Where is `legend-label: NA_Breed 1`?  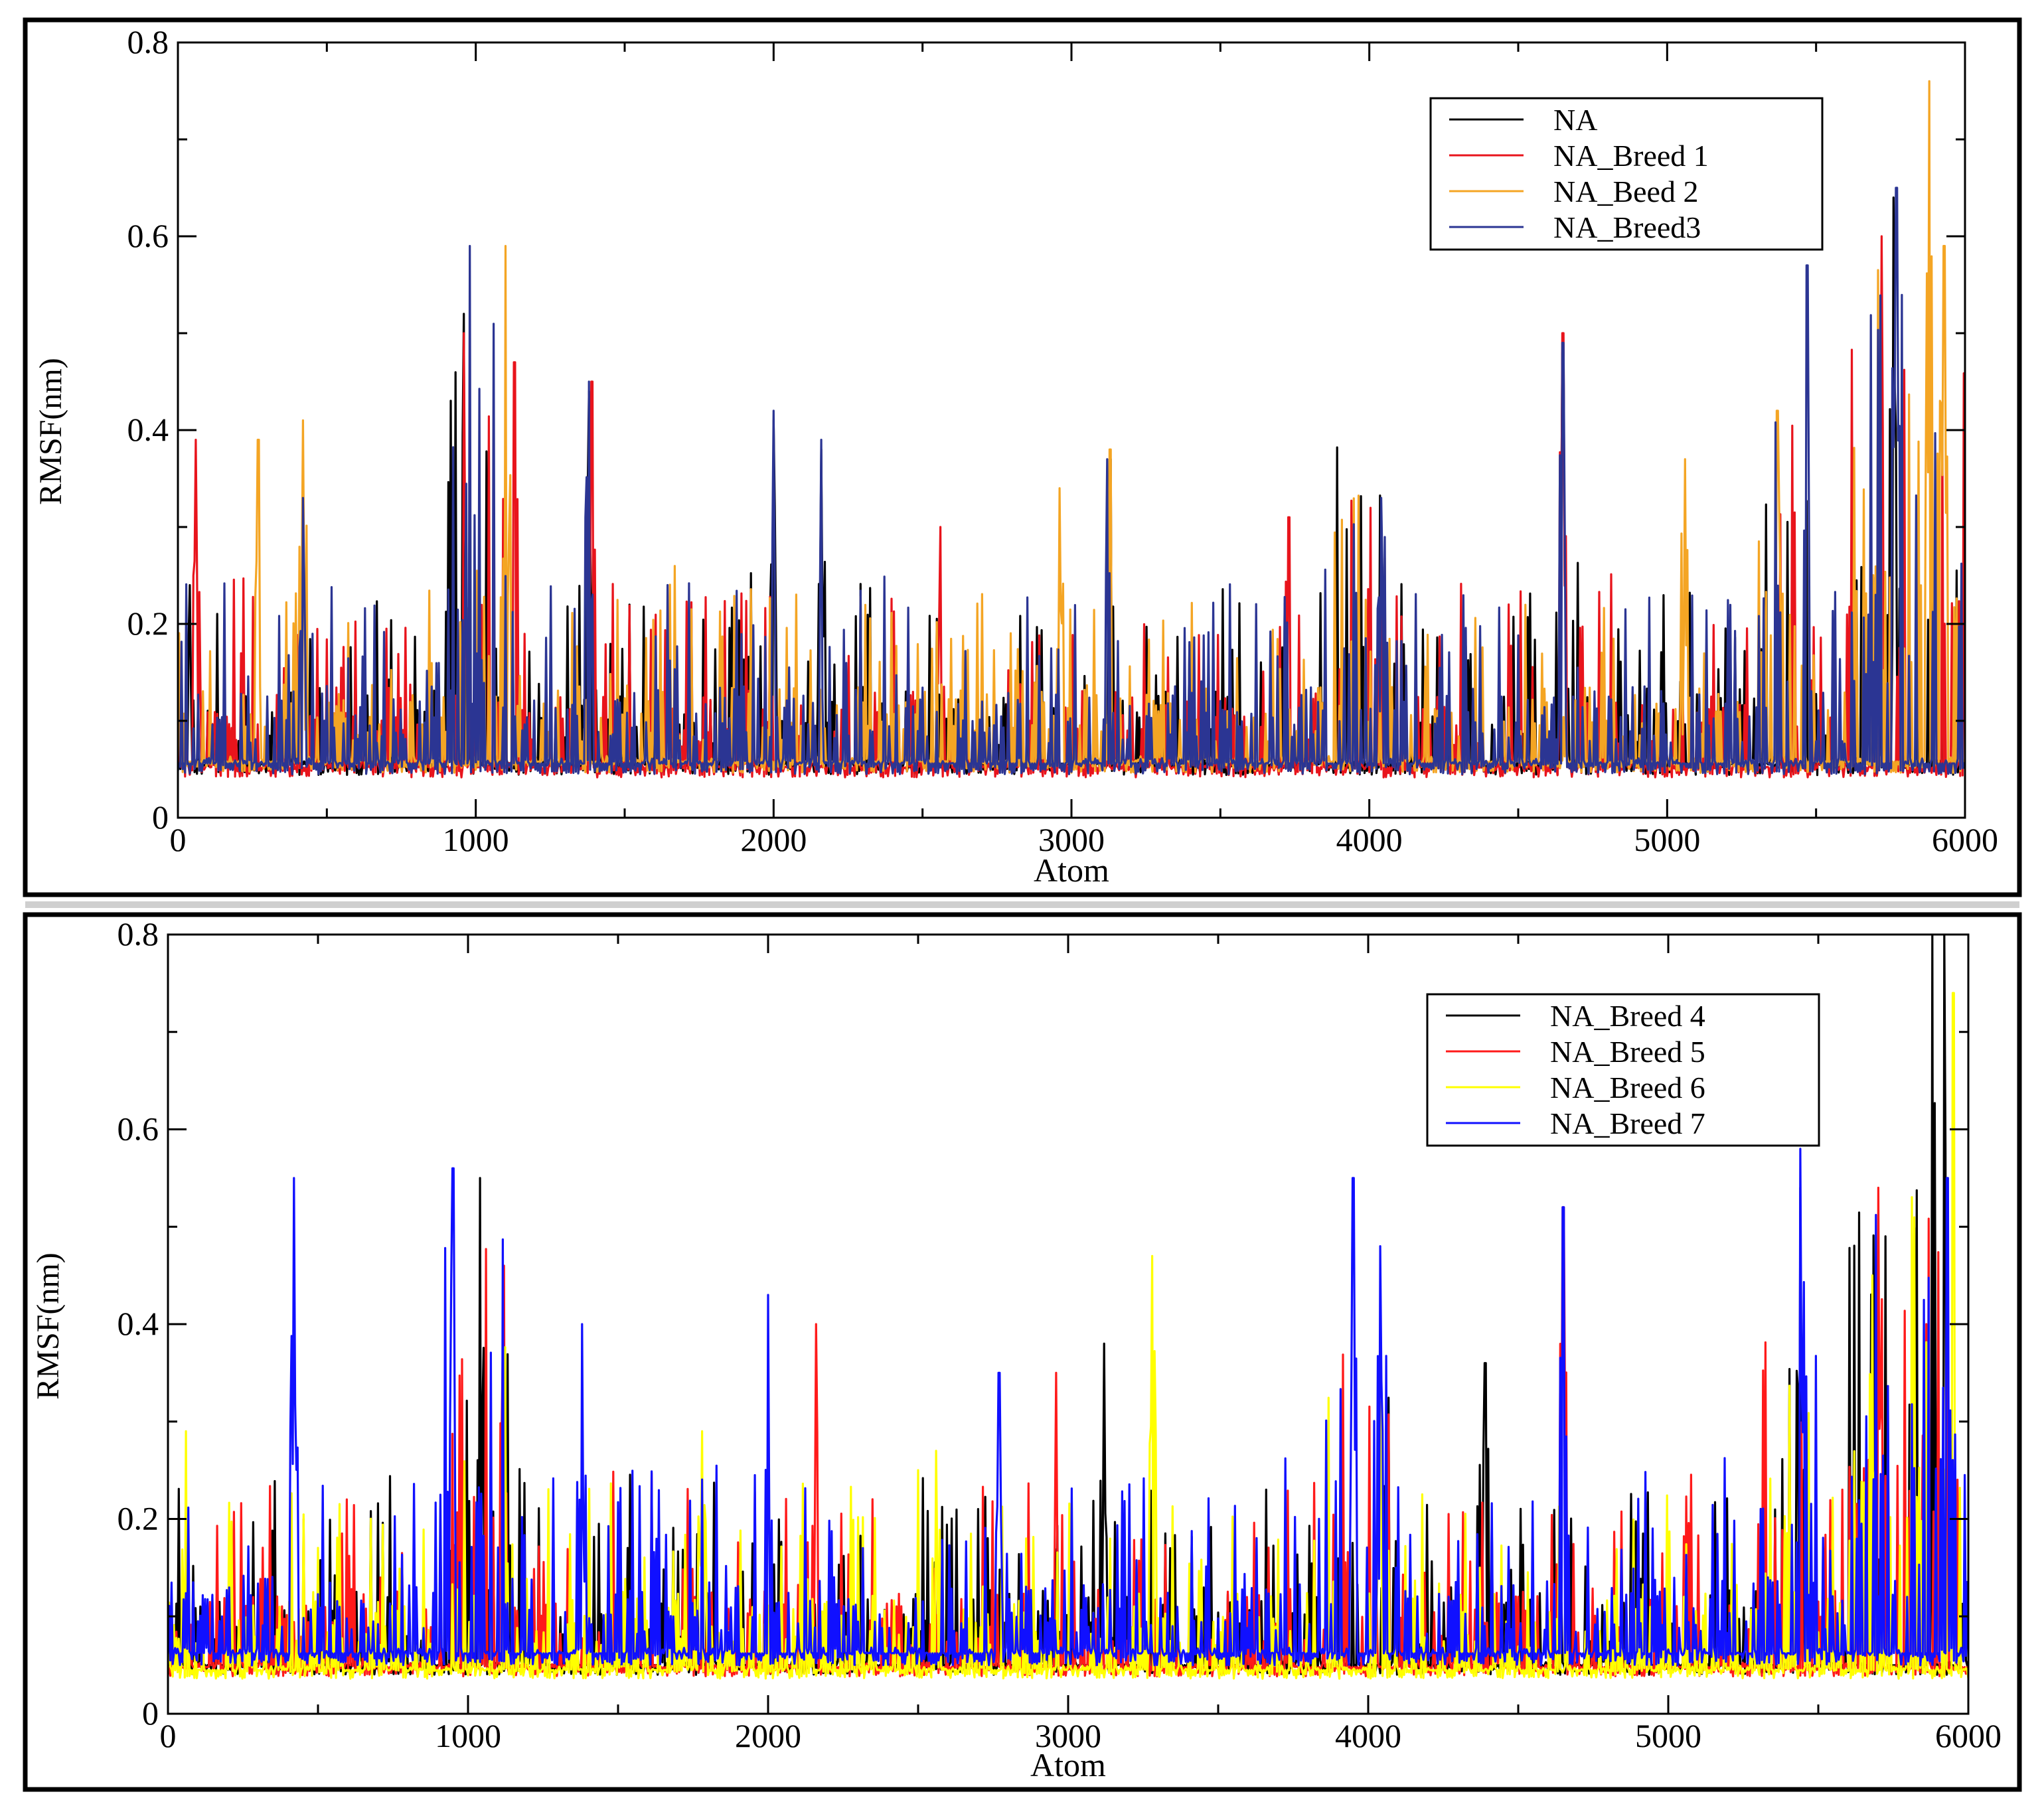 legend-label: NA_Breed 1 is located at coordinates (1631, 156).